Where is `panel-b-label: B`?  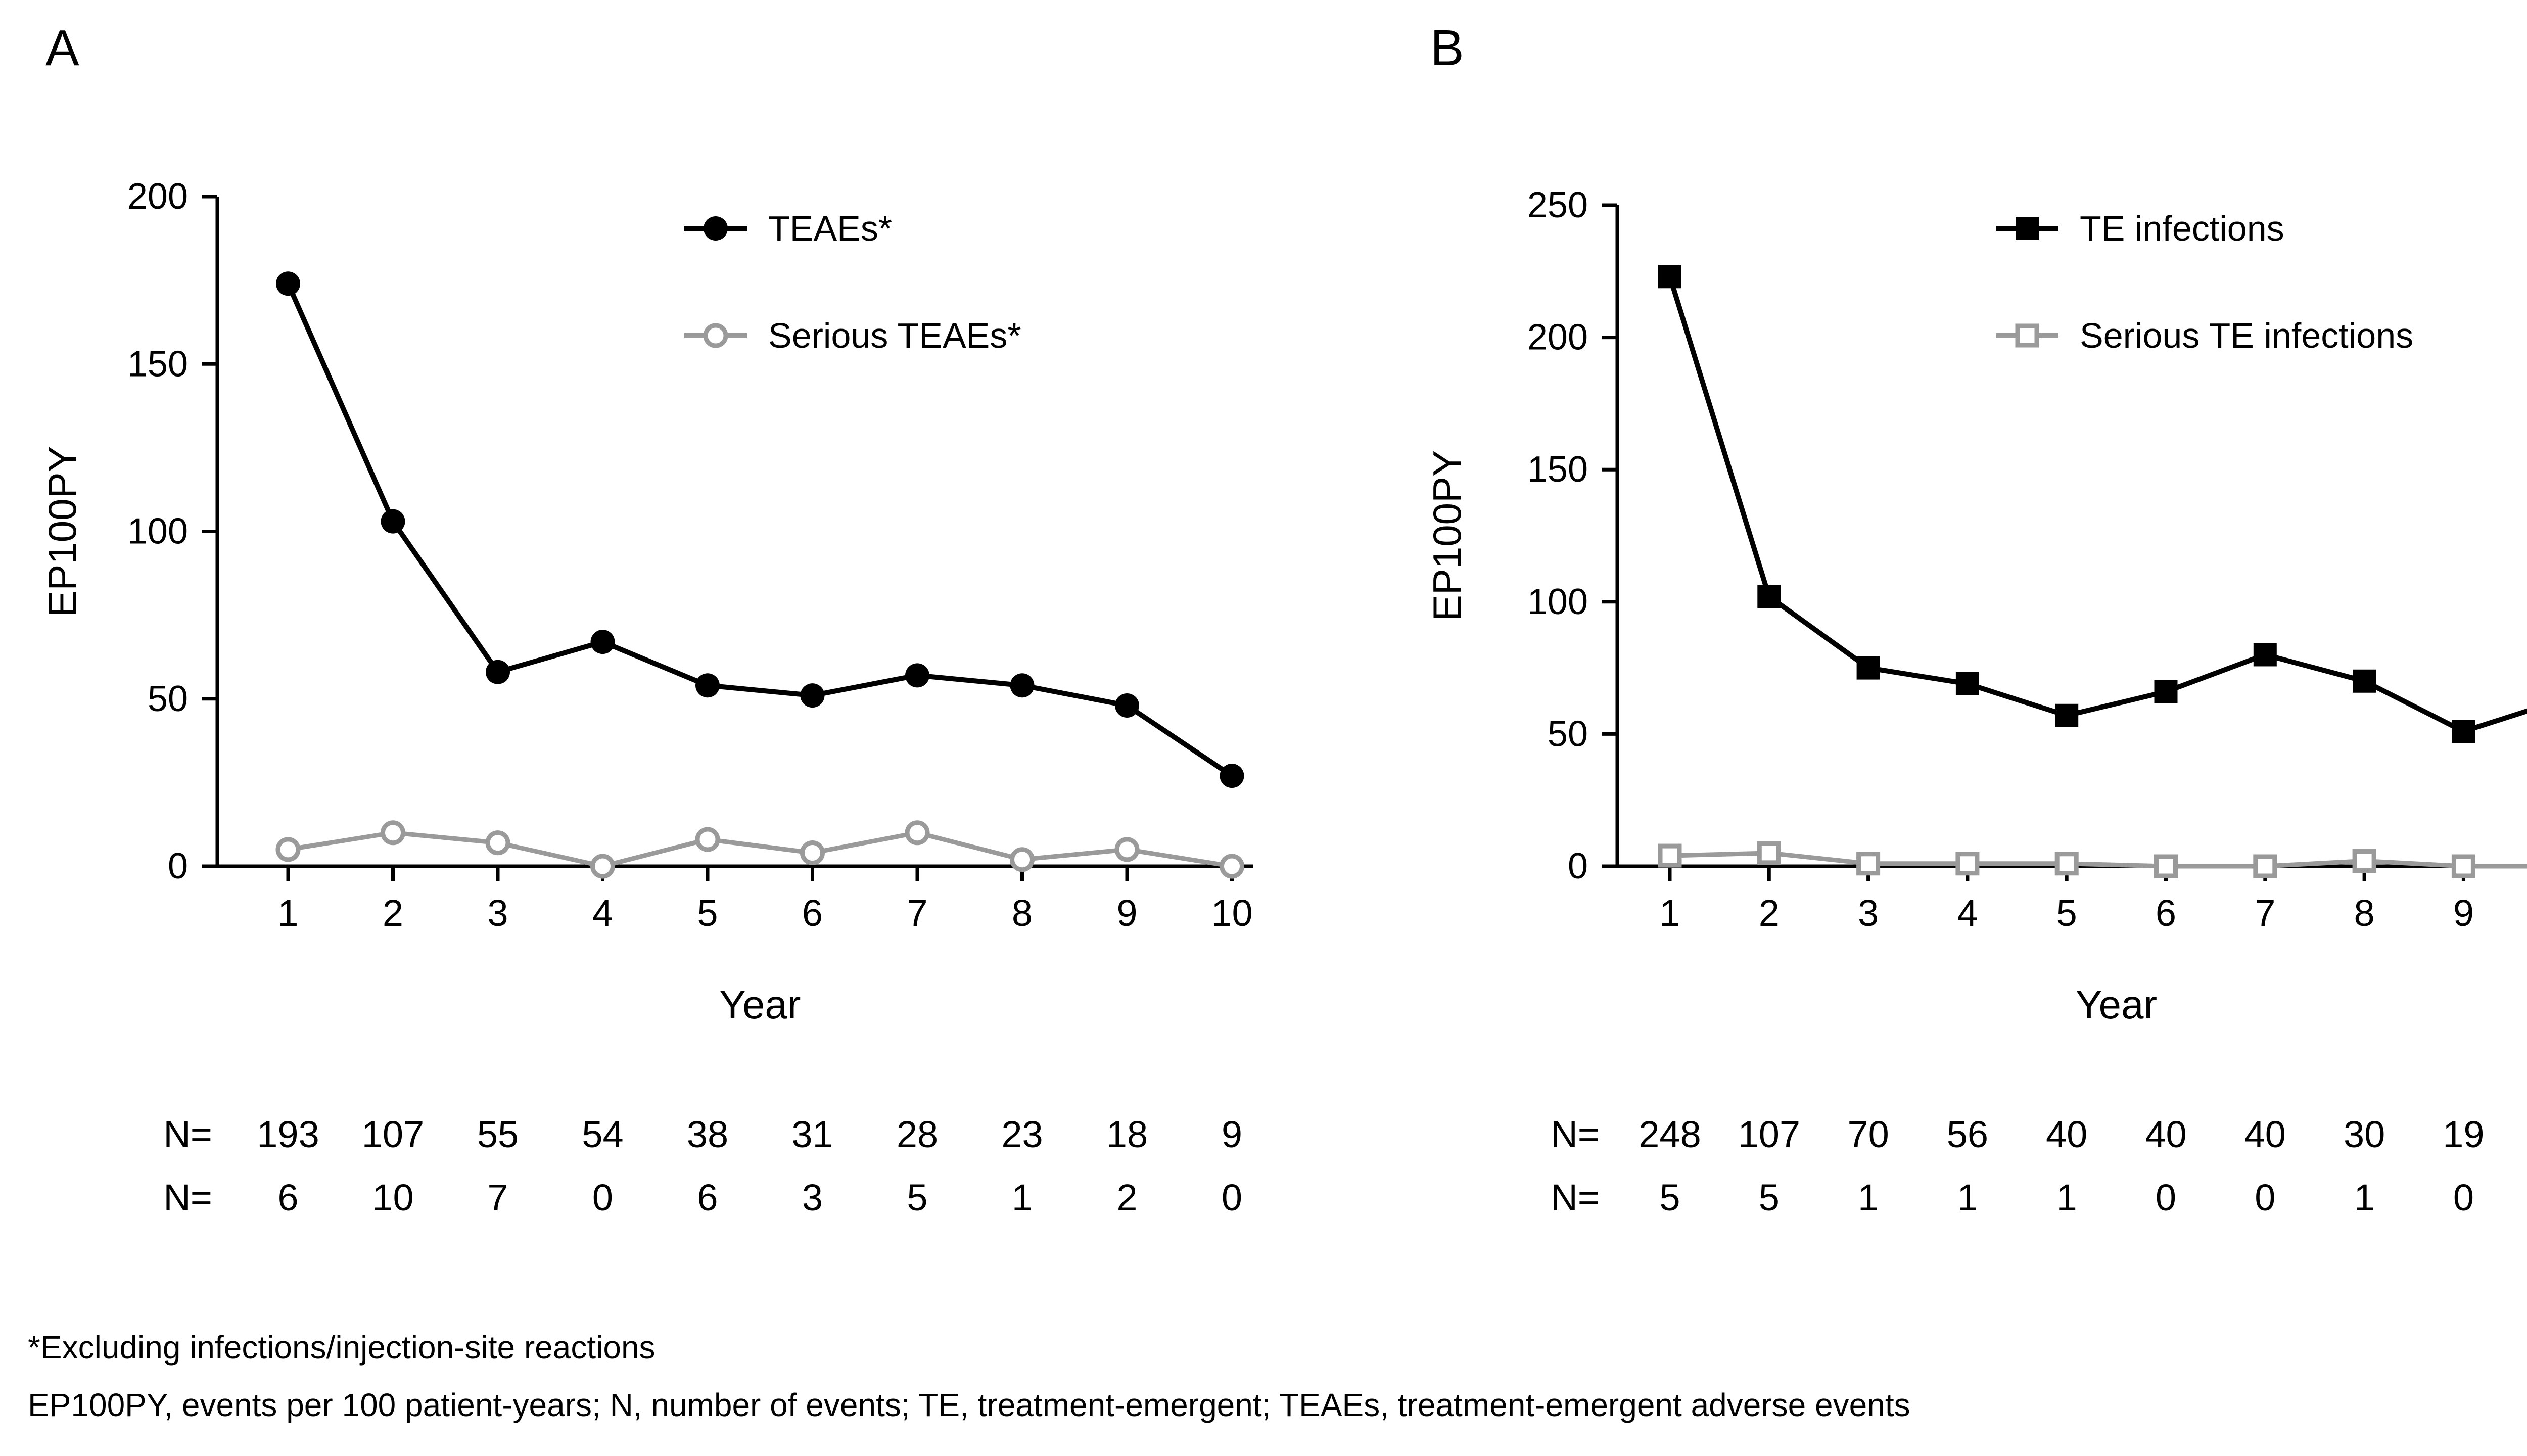
panel-b-label: B is located at coordinates (1447, 48).